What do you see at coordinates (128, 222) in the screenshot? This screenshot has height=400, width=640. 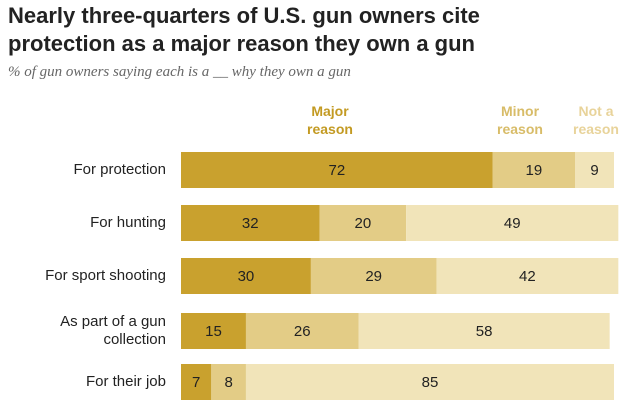 I see `category-label: For hunting` at bounding box center [128, 222].